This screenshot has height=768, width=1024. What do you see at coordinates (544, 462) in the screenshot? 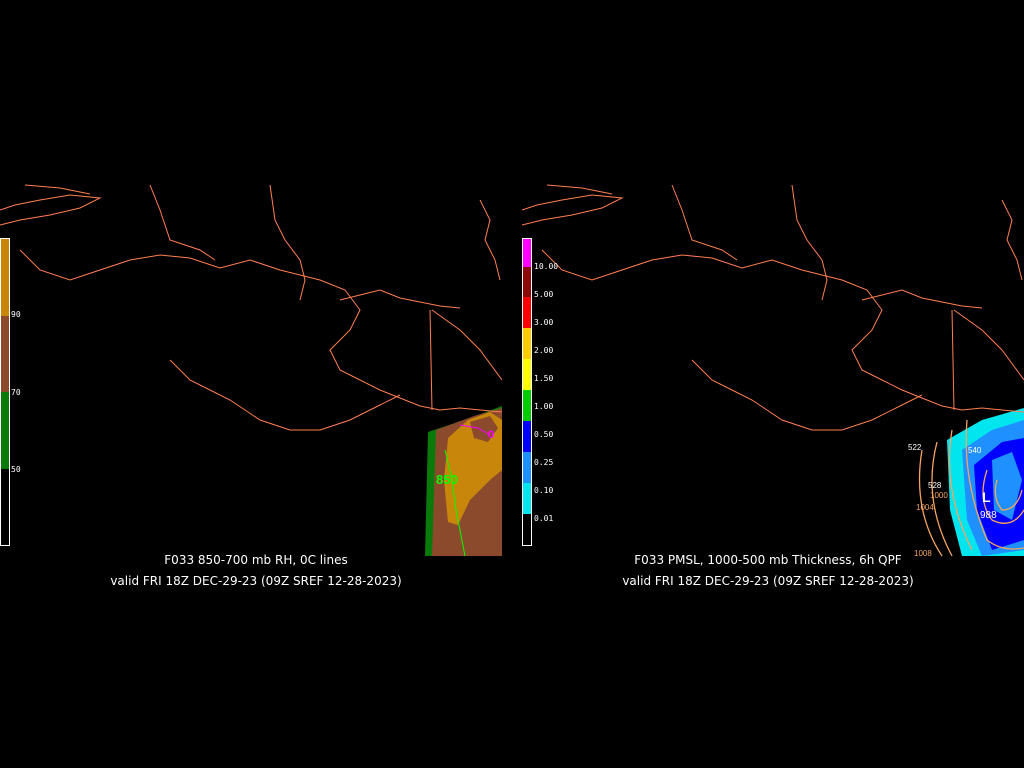
I see `qpf-colorbar-label: 0.25` at bounding box center [544, 462].